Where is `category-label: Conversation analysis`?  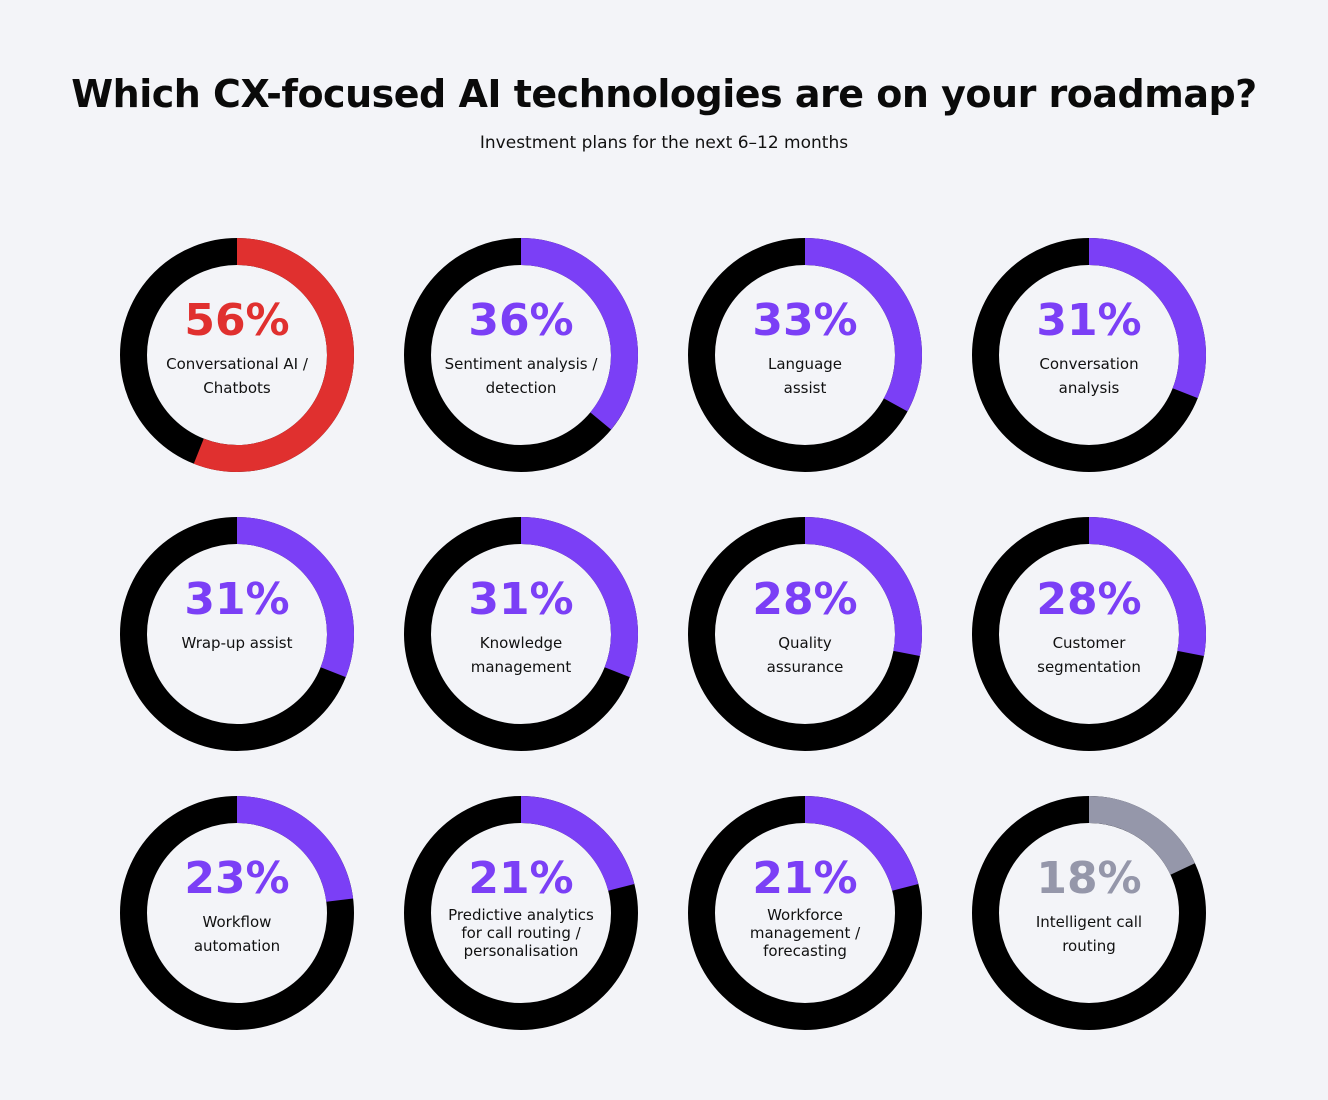
category-label: Conversation analysis is located at coordinates (1089, 376).